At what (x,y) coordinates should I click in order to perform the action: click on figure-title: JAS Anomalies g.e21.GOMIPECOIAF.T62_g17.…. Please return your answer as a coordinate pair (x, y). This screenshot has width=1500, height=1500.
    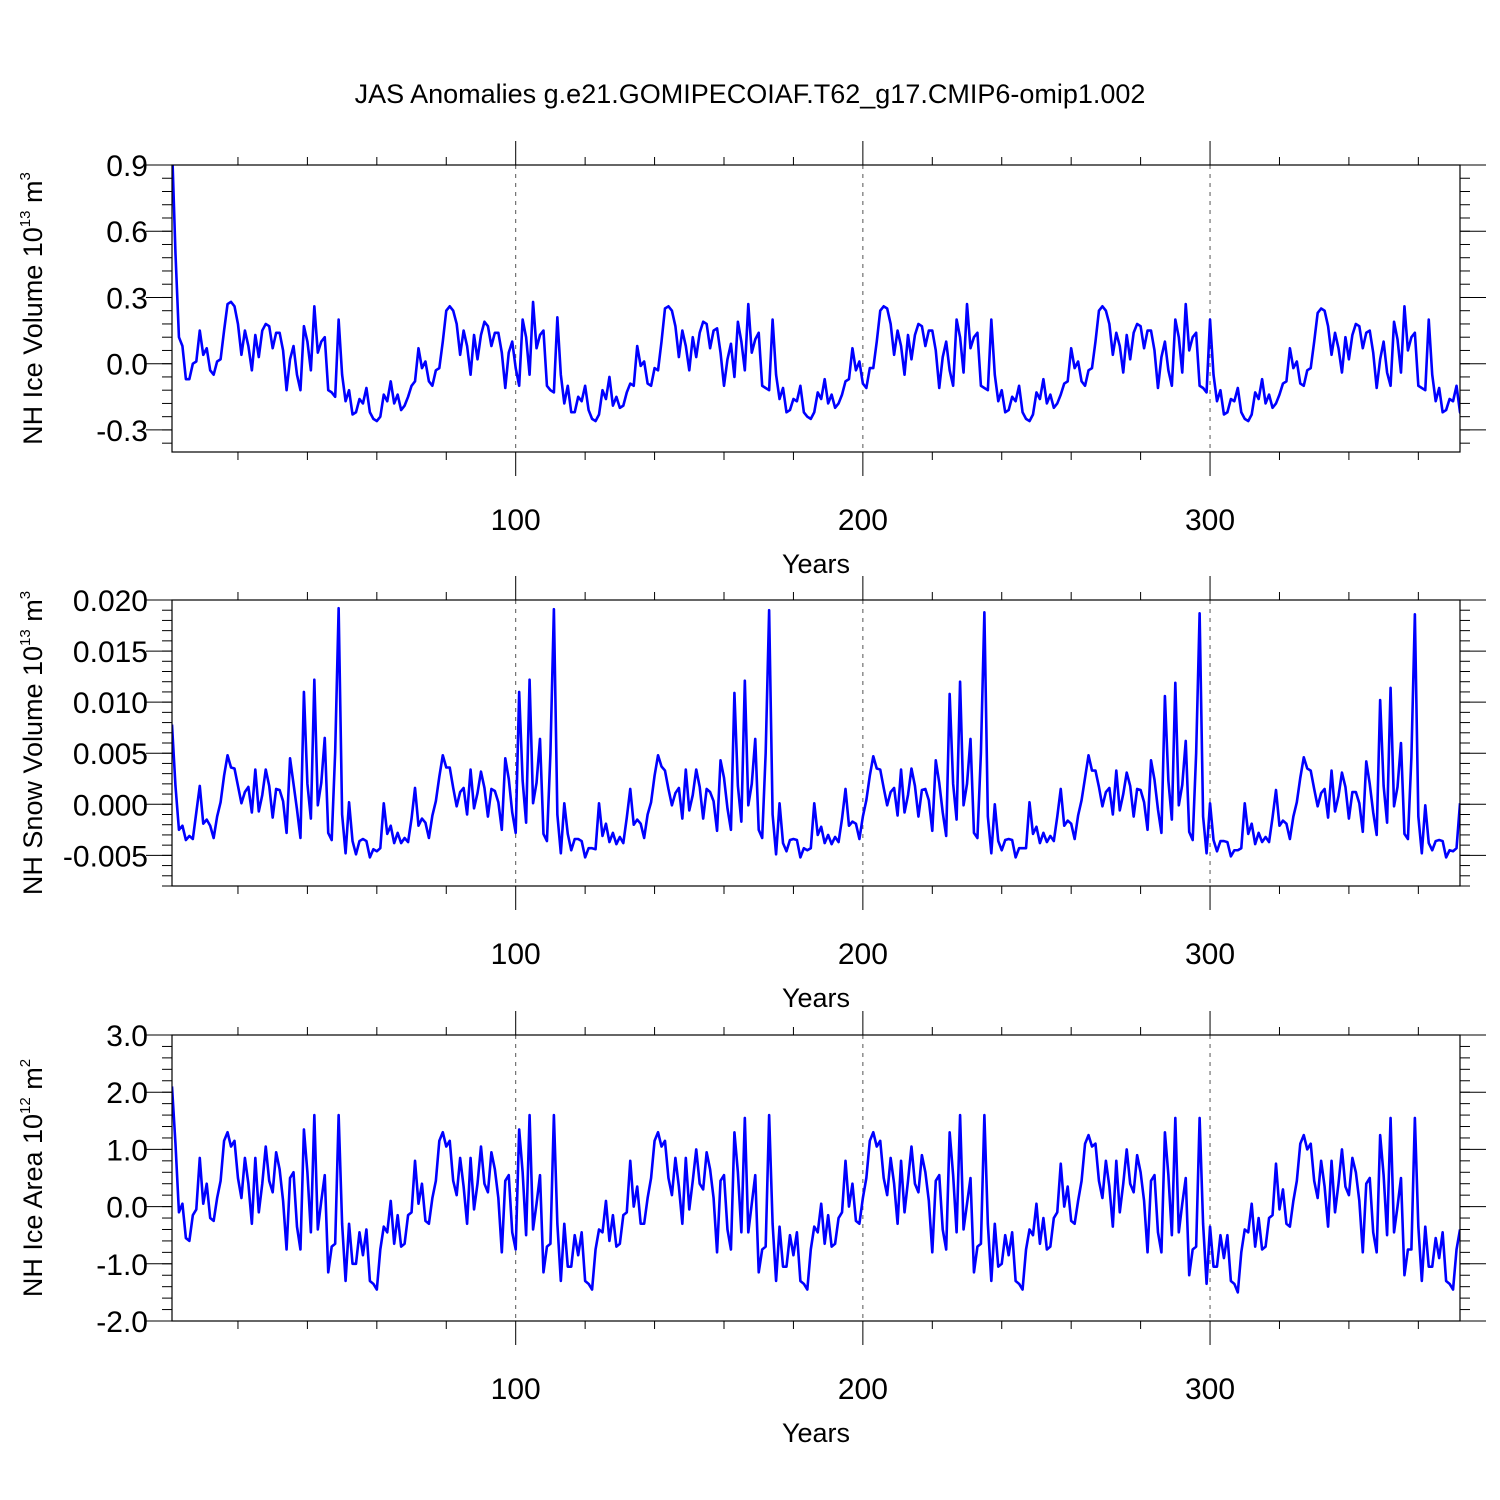
    Looking at the image, I should click on (750, 94).